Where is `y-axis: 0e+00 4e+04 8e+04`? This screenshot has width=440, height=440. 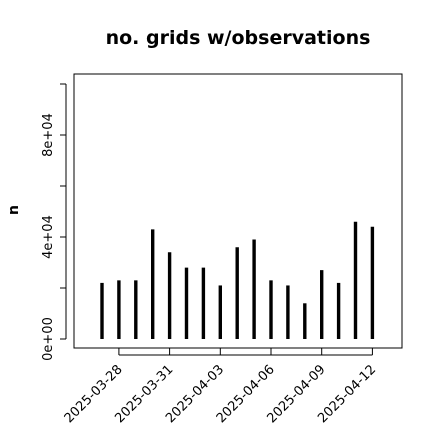
y-axis: 0e+00 4e+04 8e+04 is located at coordinates (54, 222).